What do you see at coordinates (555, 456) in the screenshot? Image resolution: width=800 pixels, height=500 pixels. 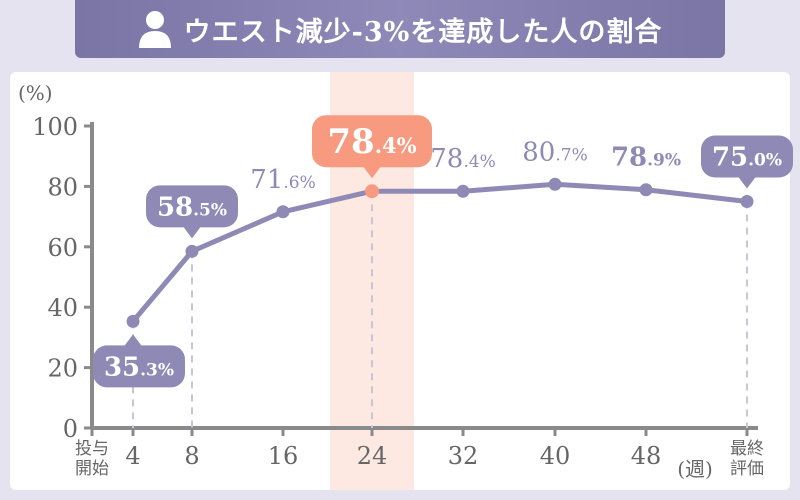 I see `x-tick-label: 40` at bounding box center [555, 456].